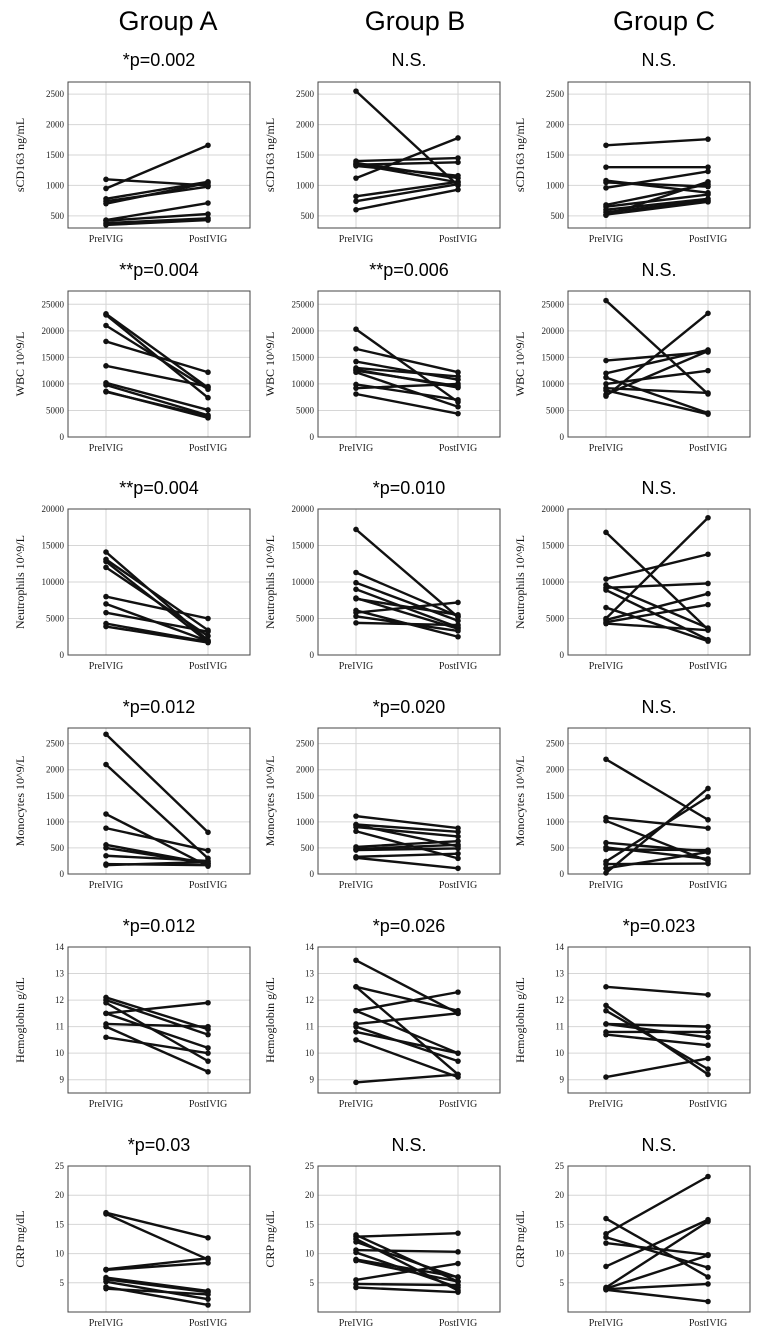 Image resolution: width=764 pixels, height=1339 pixels. I want to click on y-tick-label: 1500, so click(55, 796).